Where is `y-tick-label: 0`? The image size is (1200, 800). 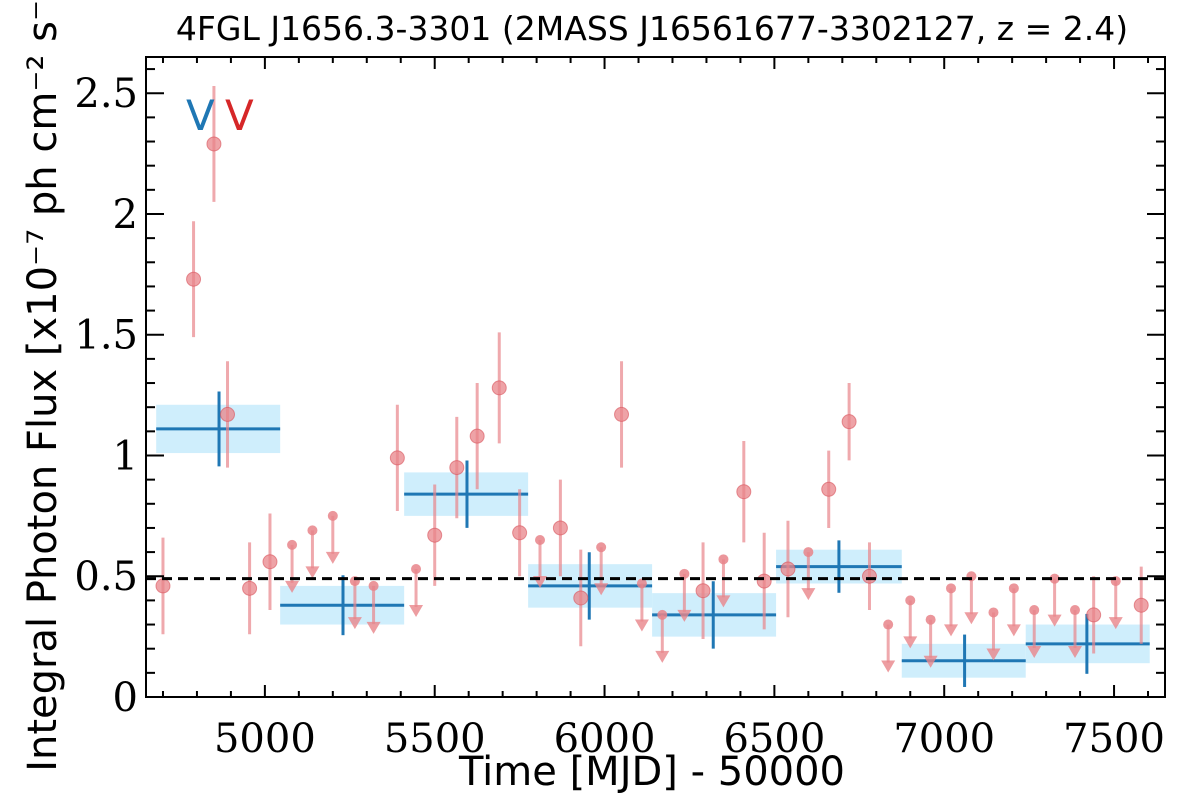
y-tick-label: 0 is located at coordinates (125, 698).